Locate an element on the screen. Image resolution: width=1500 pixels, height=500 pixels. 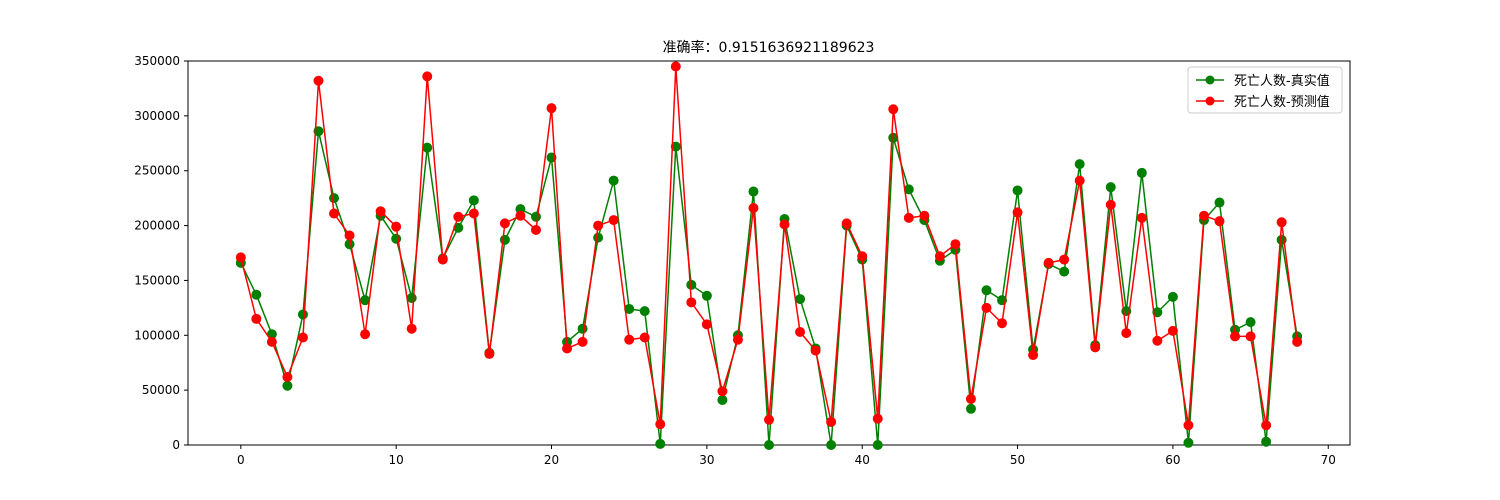
x-tick-label: 70 is located at coordinates (1328, 460).